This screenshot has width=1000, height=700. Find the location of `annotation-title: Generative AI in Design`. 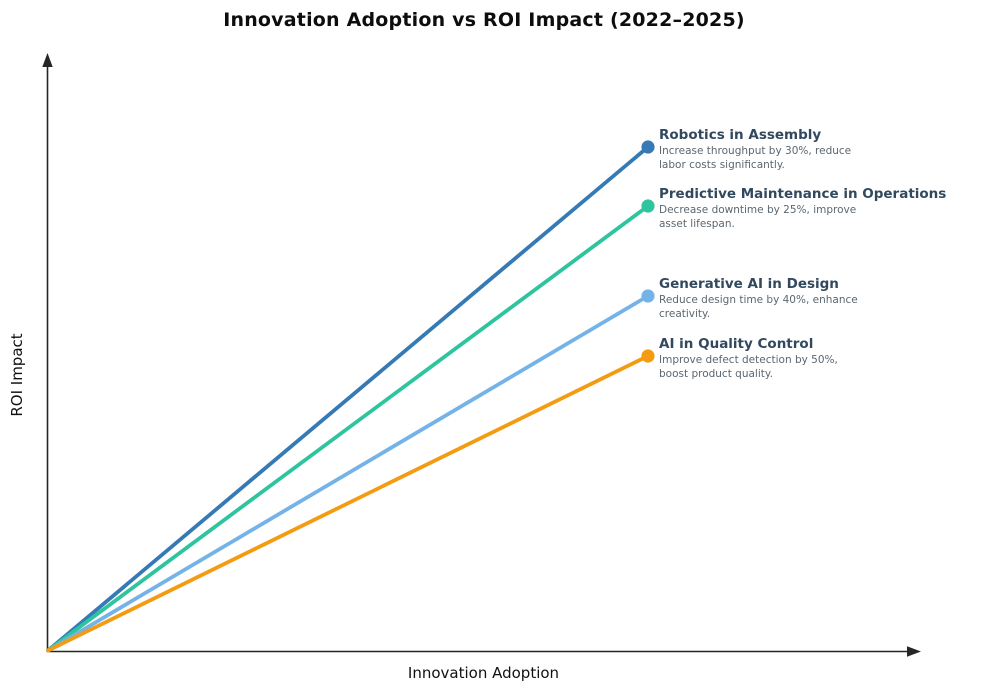

annotation-title: Generative AI in Design is located at coordinates (749, 284).